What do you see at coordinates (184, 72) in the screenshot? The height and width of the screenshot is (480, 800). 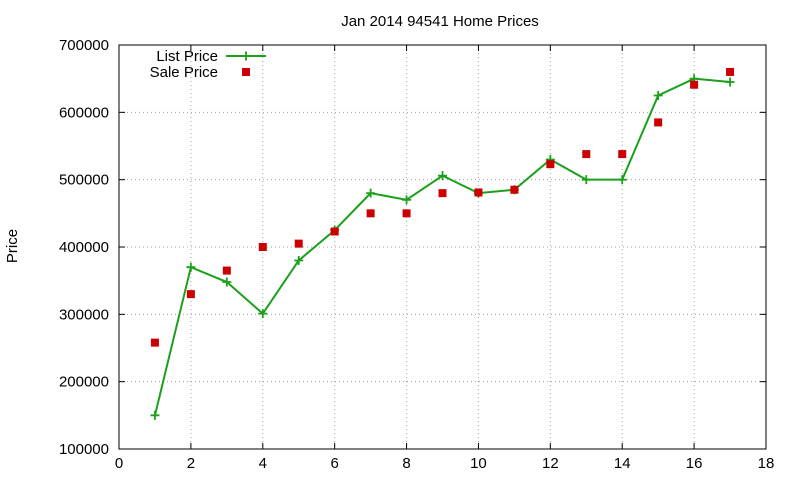 I see `legend-label: Sale Price` at bounding box center [184, 72].